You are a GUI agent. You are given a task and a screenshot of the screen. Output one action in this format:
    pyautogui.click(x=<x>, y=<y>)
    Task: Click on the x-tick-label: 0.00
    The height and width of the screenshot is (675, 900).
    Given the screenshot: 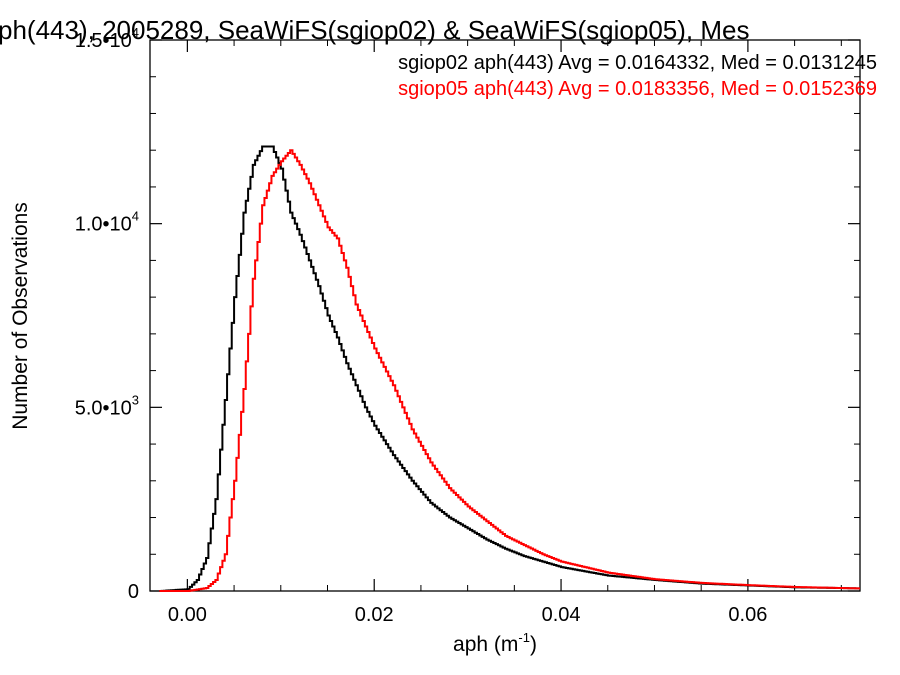 What is the action you would take?
    pyautogui.click(x=187, y=615)
    